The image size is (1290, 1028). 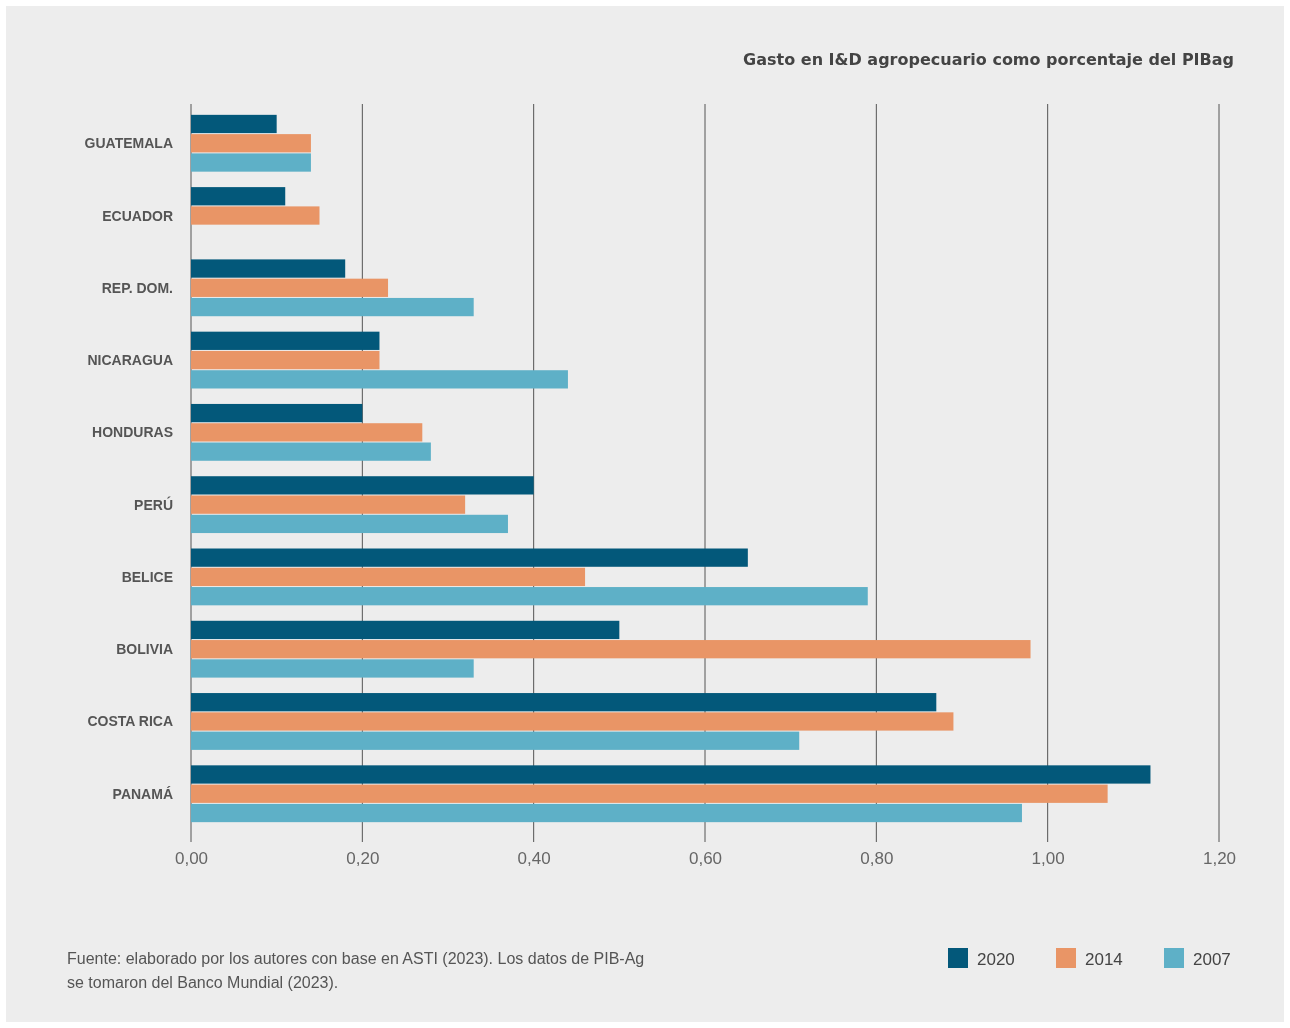 I want to click on y-tick-label: BOLIVIA, so click(x=144, y=649).